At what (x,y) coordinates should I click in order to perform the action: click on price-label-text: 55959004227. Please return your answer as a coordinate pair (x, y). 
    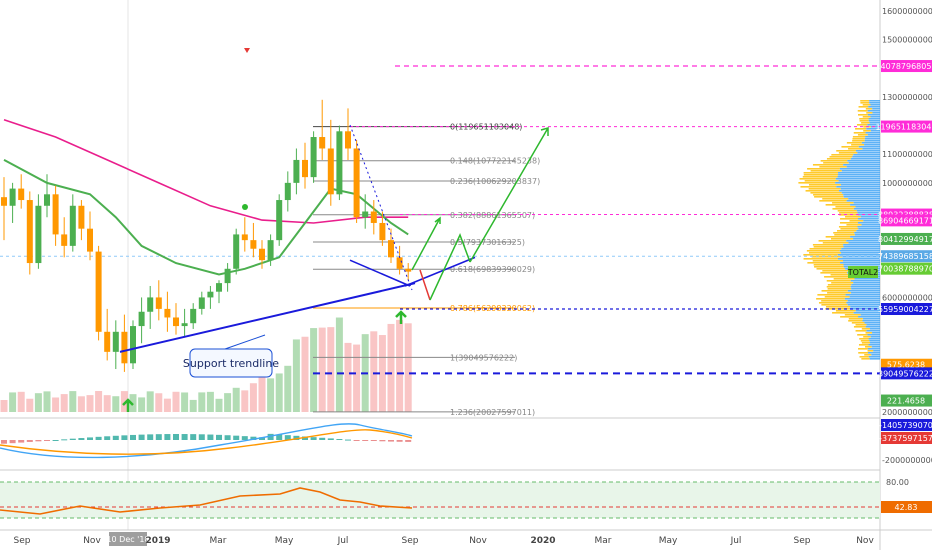
    Looking at the image, I should click on (905, 309).